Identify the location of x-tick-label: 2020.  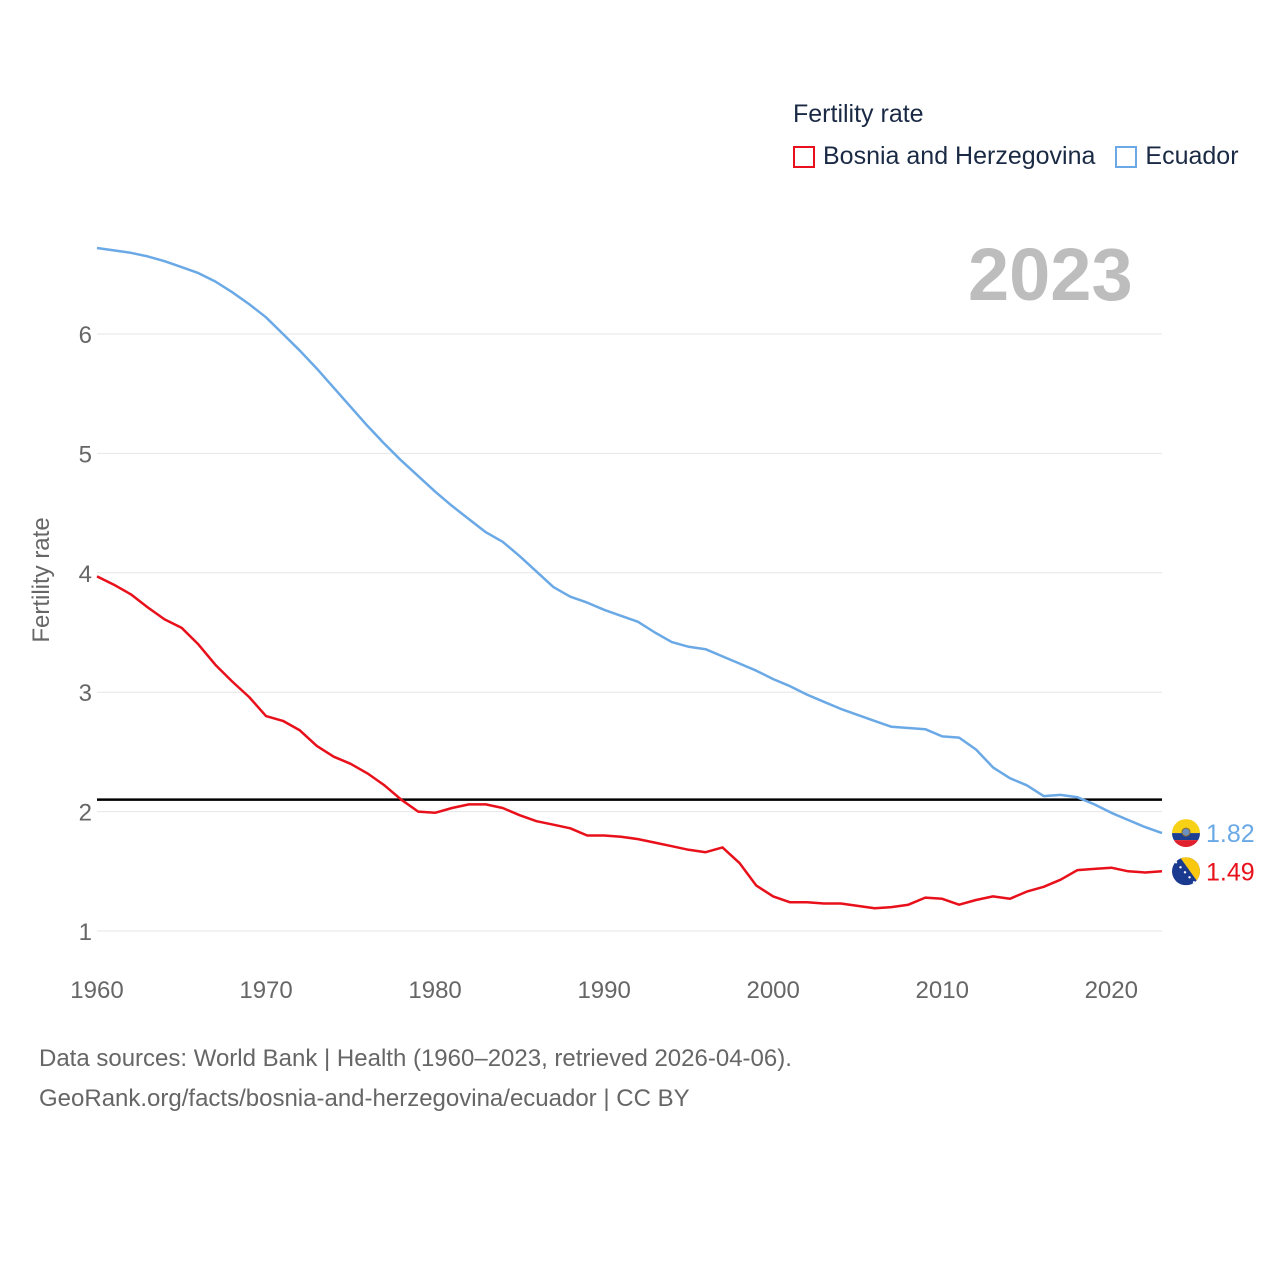
(1111, 990).